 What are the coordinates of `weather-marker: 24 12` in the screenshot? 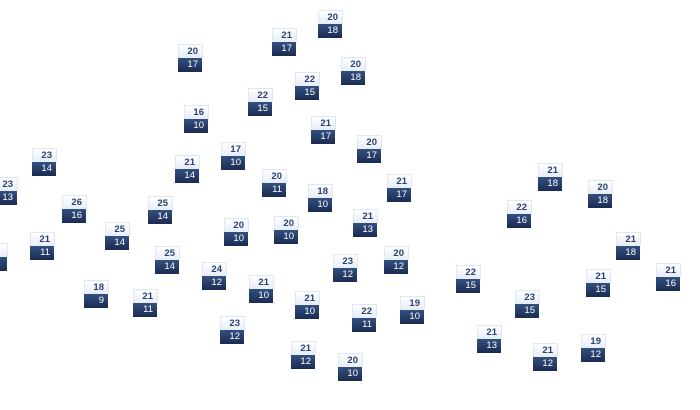 It's located at (214, 276).